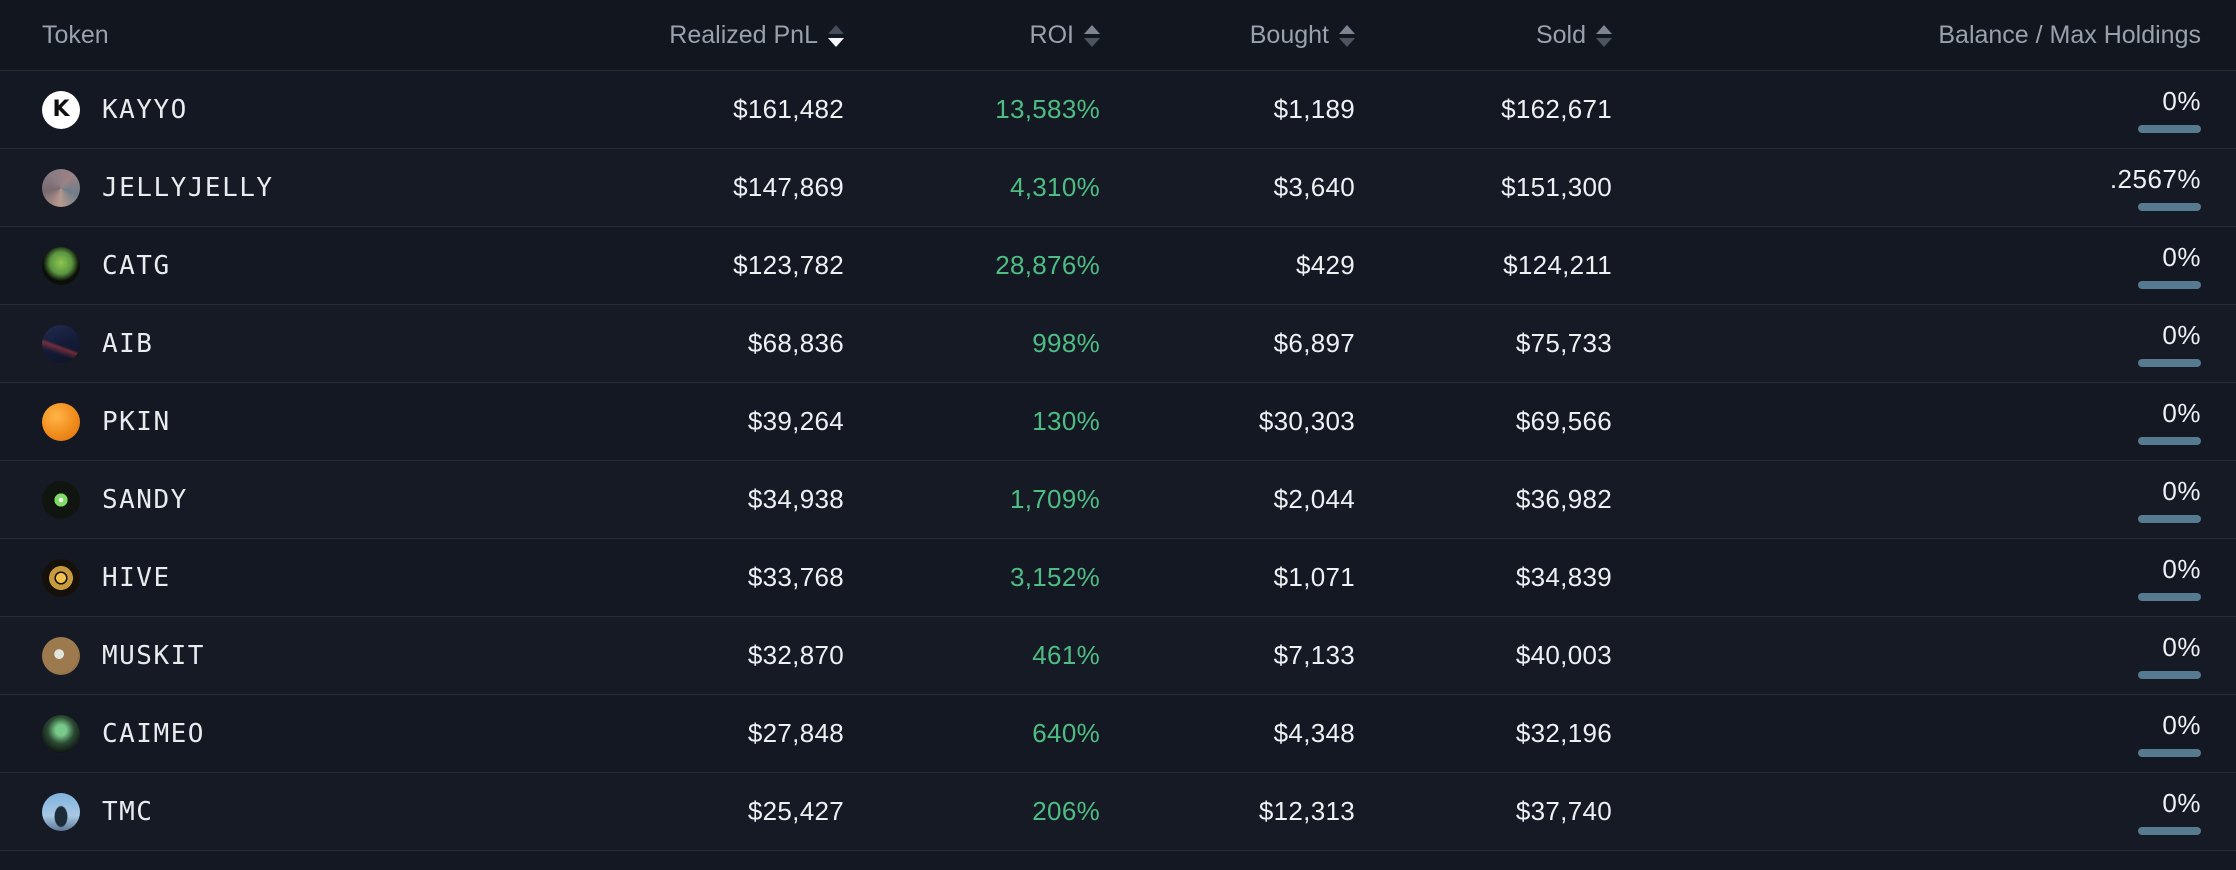 The image size is (2236, 870). Describe the element at coordinates (153, 733) in the screenshot. I see `token-name: CAIMEO` at that location.